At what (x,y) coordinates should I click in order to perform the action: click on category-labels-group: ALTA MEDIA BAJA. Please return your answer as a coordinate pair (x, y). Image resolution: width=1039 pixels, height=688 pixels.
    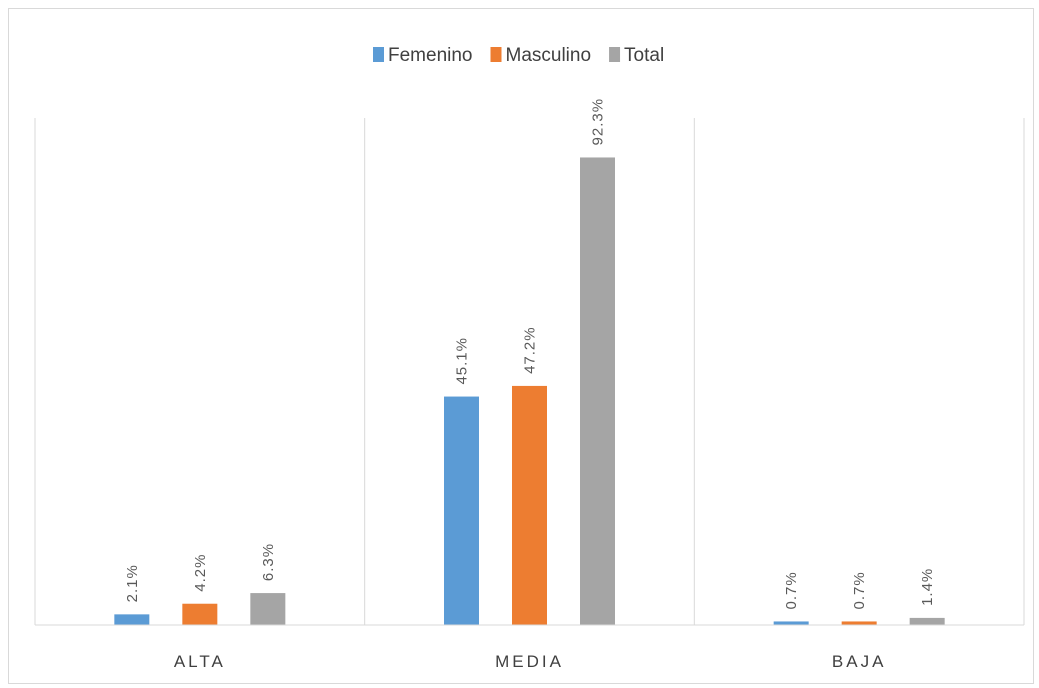
    Looking at the image, I should click on (530, 661).